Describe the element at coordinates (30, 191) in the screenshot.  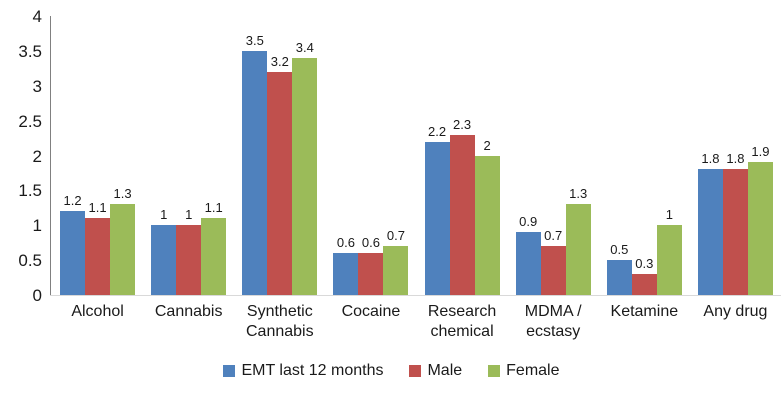
I see `y-tick-label: 1.5` at that location.